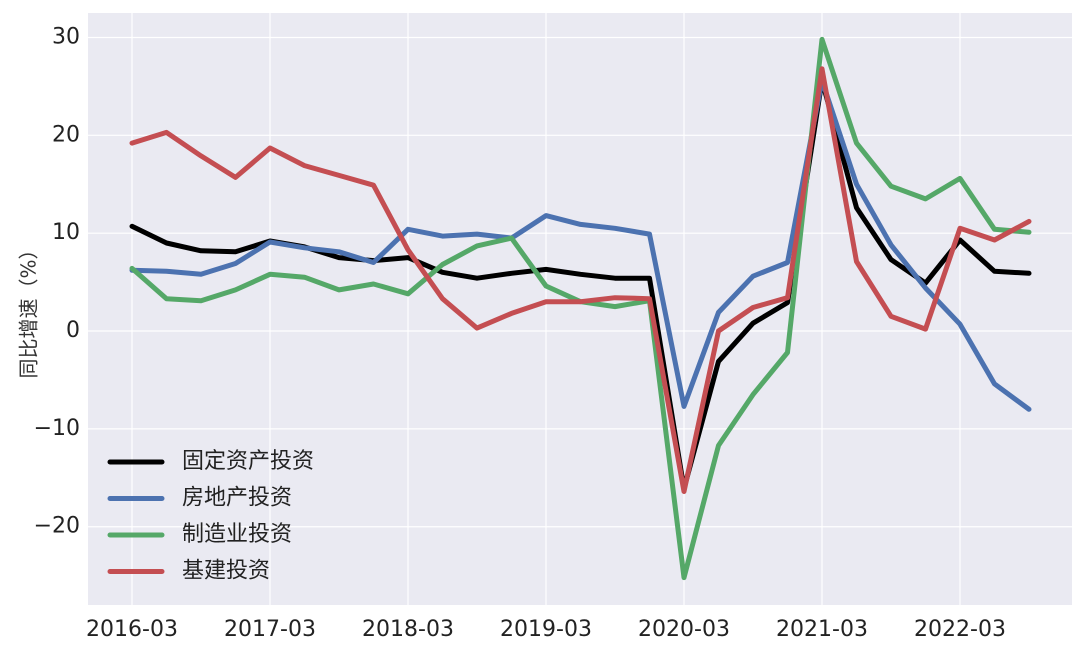  What do you see at coordinates (132, 629) in the screenshot?
I see `x-tick-label: 2016-03` at bounding box center [132, 629].